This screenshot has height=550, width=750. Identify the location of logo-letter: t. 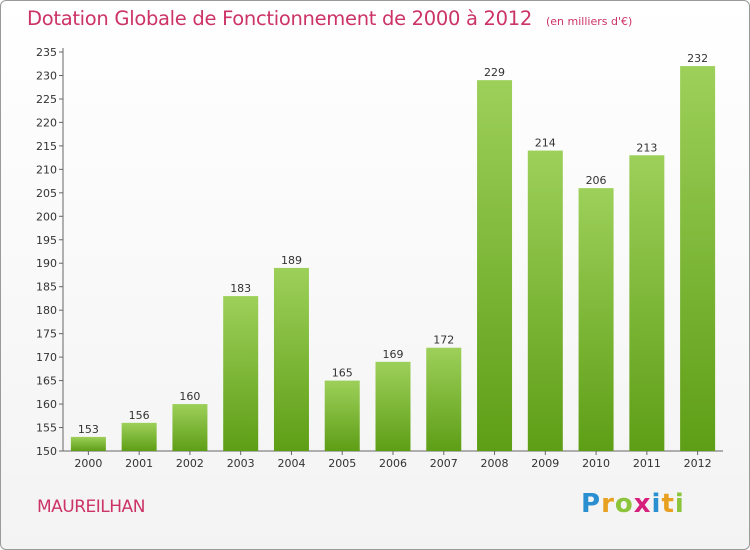
(668, 504).